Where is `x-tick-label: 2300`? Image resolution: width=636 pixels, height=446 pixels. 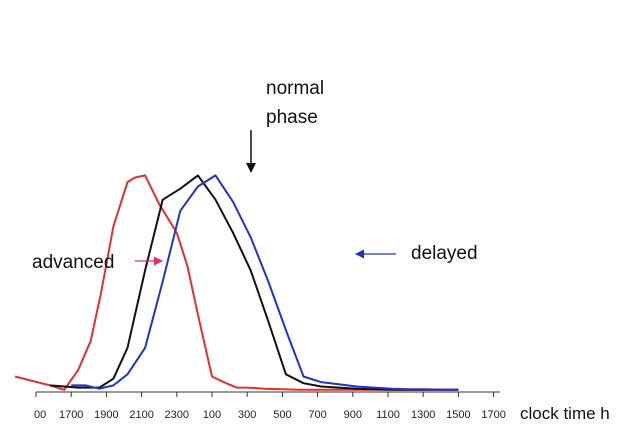 x-tick-label: 2300 is located at coordinates (177, 415).